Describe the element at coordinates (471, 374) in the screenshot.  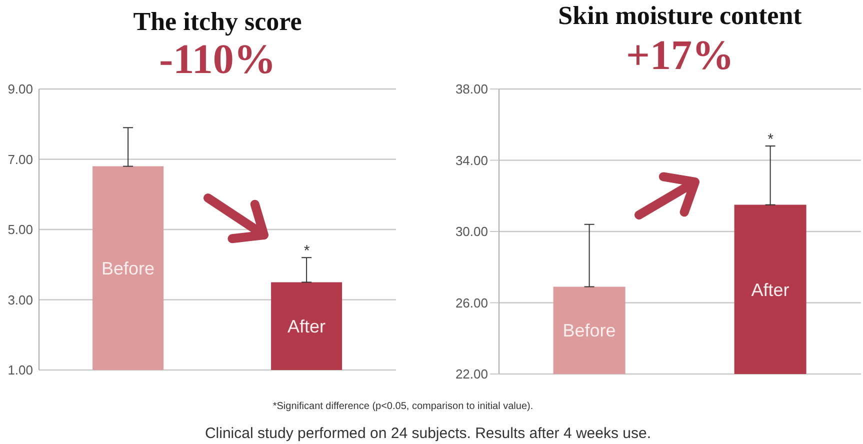
I see `y-tick-label: 22.00` at that location.